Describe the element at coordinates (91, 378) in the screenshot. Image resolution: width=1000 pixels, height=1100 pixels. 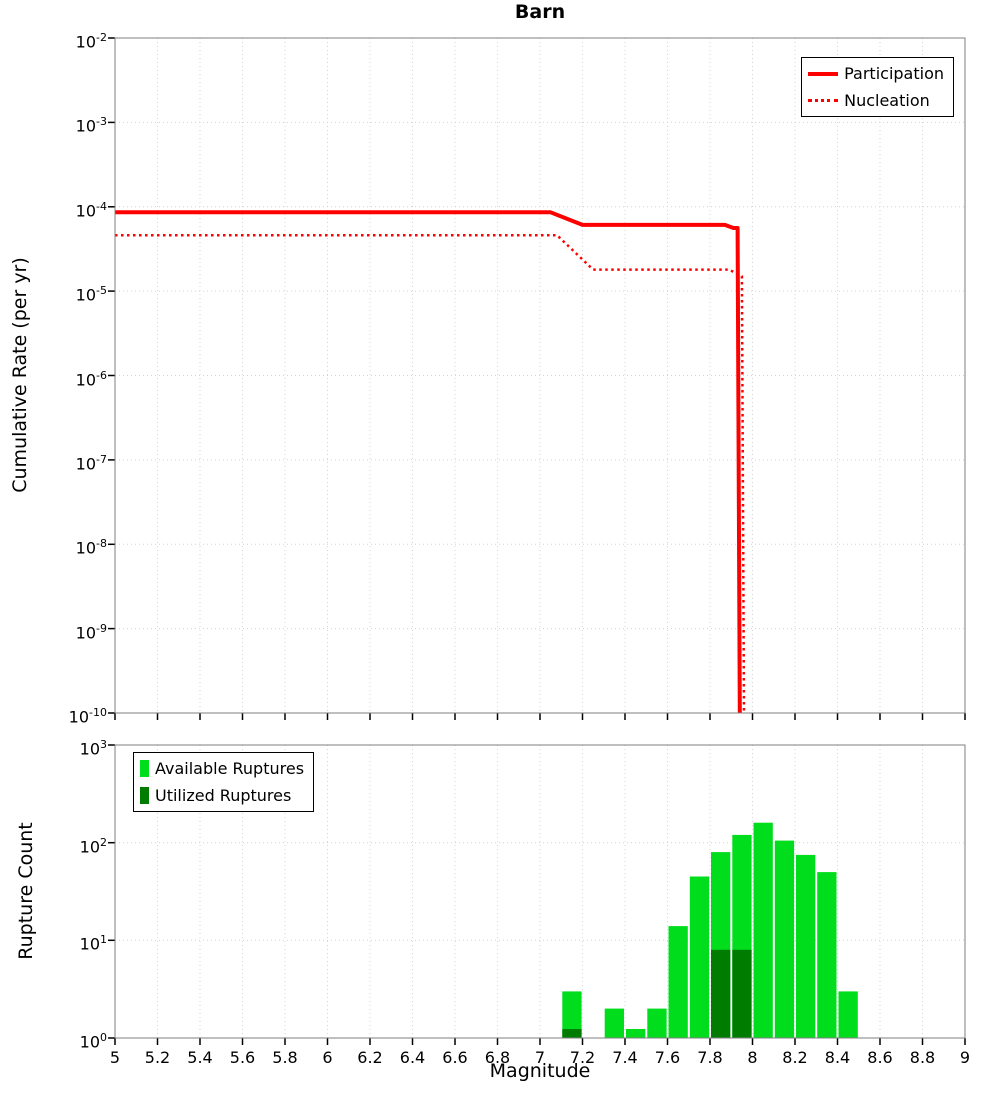
I see `y-tick-label: 10⁻⁶` at that location.